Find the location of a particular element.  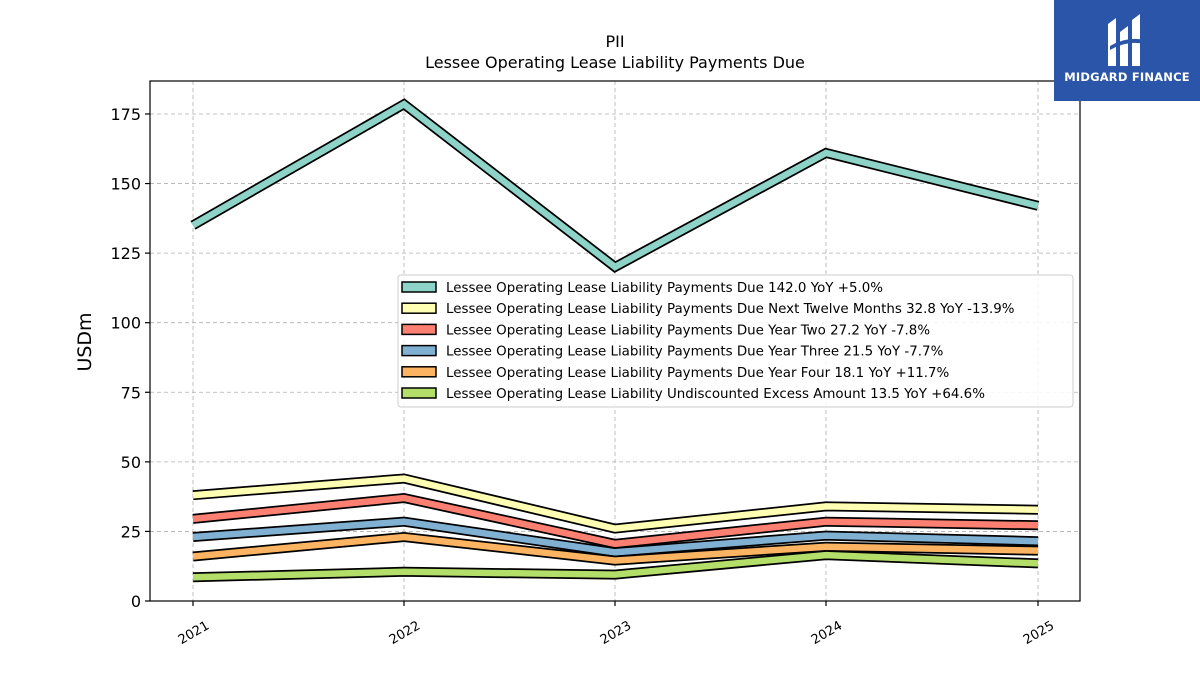

y-tick-label-6: 150 is located at coordinates (125, 184).